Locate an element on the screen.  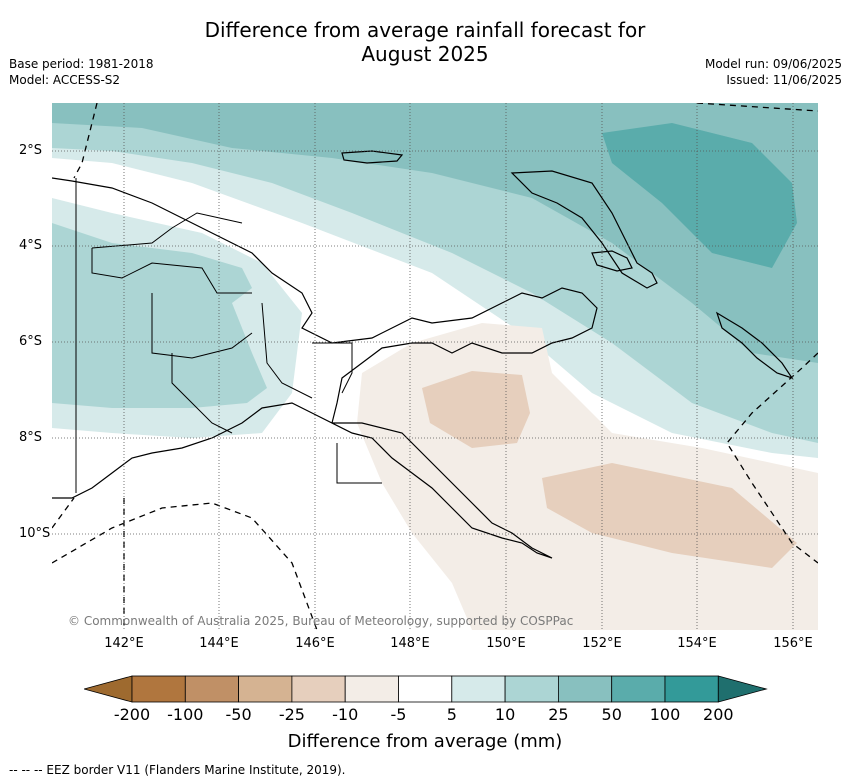
province-borders is located at coordinates (228, 335).